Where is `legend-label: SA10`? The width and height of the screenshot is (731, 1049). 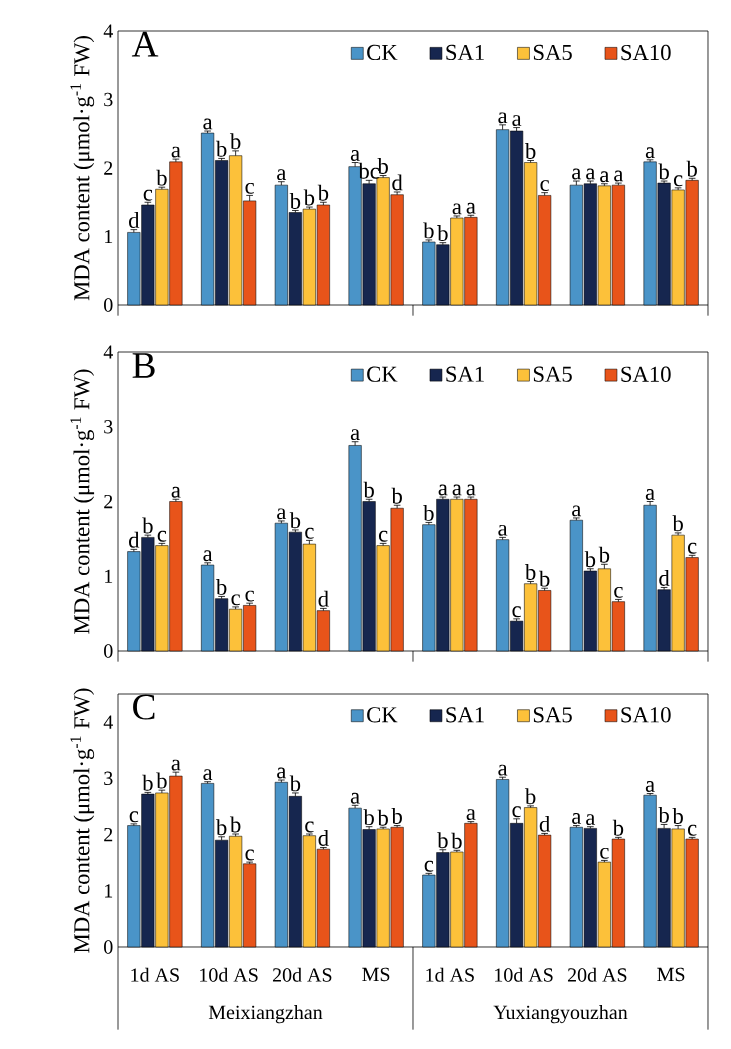 legend-label: SA10 is located at coordinates (646, 374).